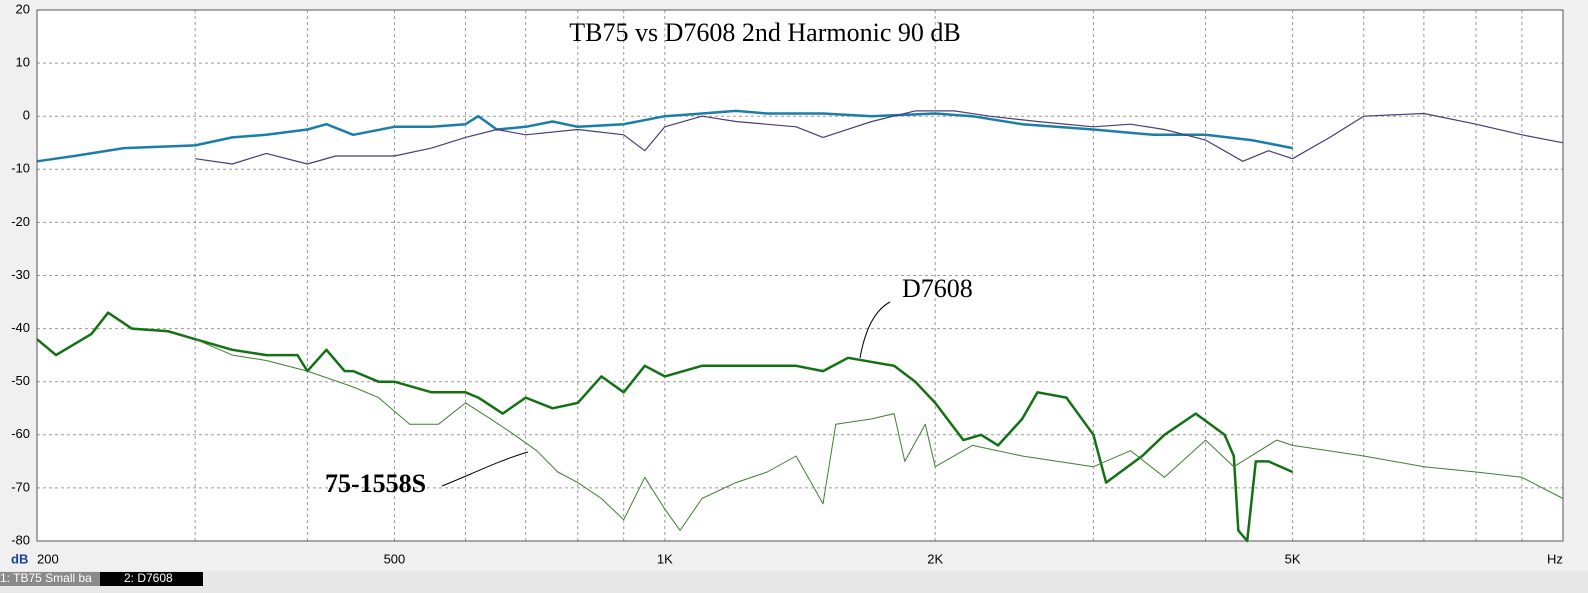 This screenshot has width=1588, height=593. I want to click on y-tick-label: 0, so click(26, 115).